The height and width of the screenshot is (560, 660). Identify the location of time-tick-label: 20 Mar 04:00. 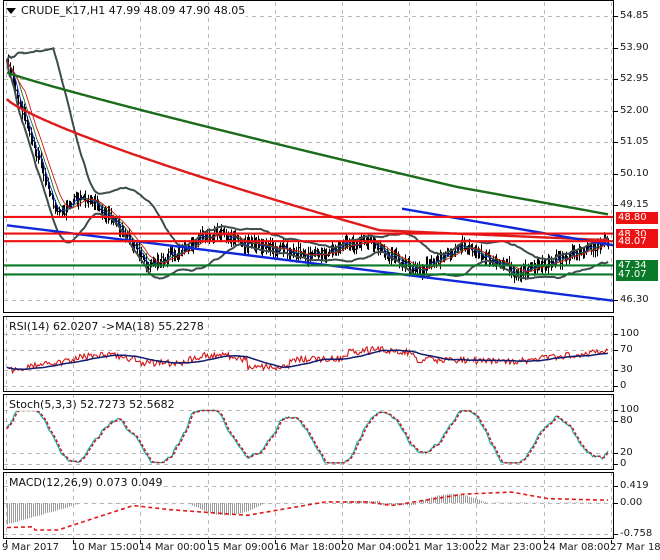
(374, 547).